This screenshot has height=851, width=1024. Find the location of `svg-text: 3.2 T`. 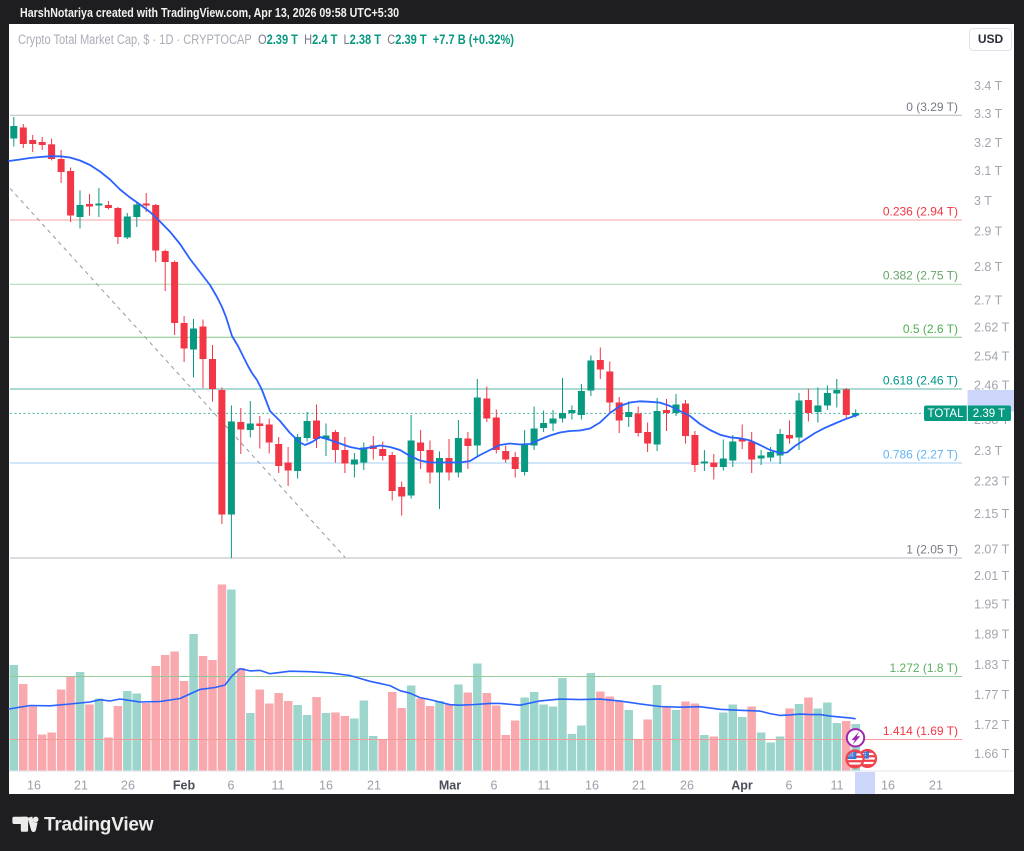

svg-text: 3.2 T is located at coordinates (988, 143).